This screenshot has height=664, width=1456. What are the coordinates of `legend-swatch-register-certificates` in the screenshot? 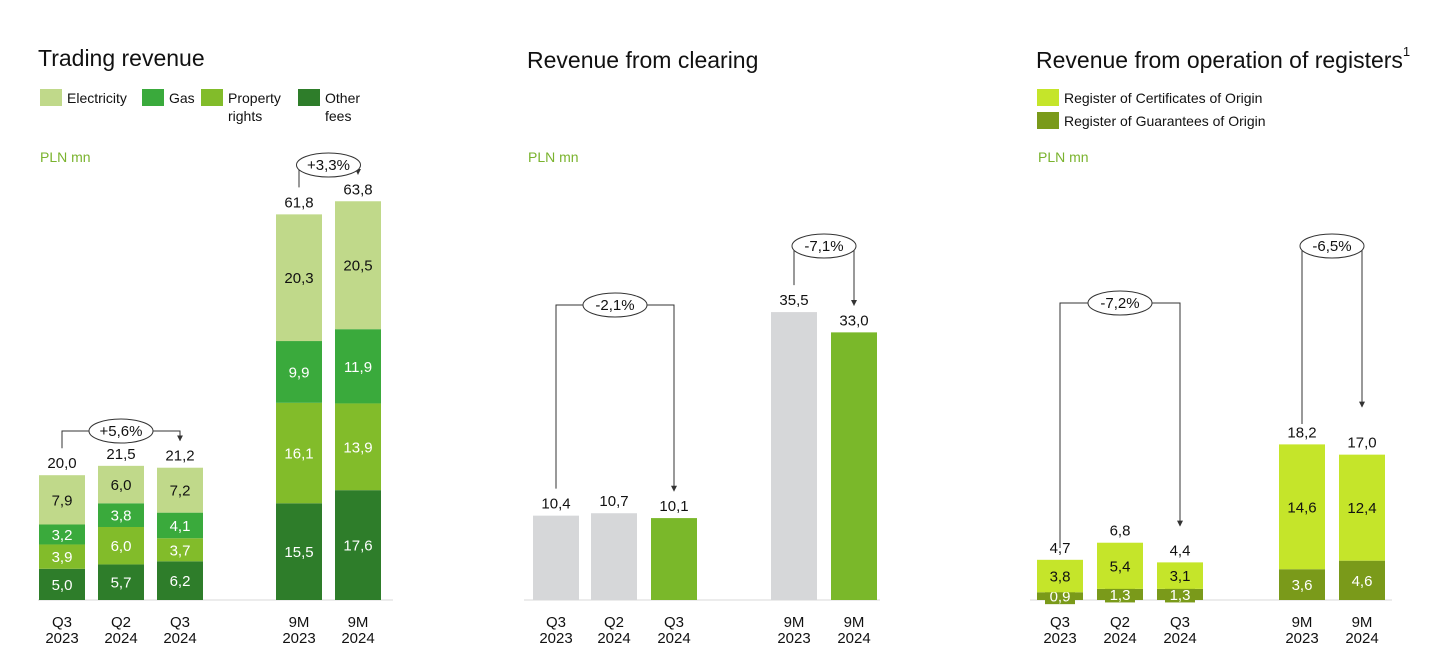 It's located at (1048, 97).